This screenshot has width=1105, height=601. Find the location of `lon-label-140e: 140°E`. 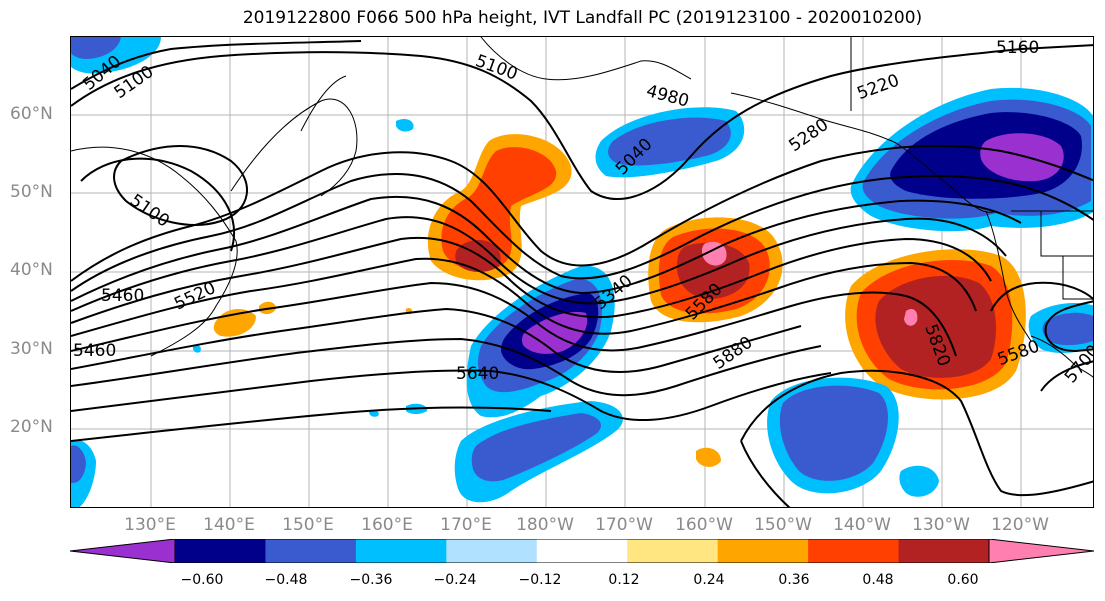

lon-label-140e: 140°E is located at coordinates (229, 525).